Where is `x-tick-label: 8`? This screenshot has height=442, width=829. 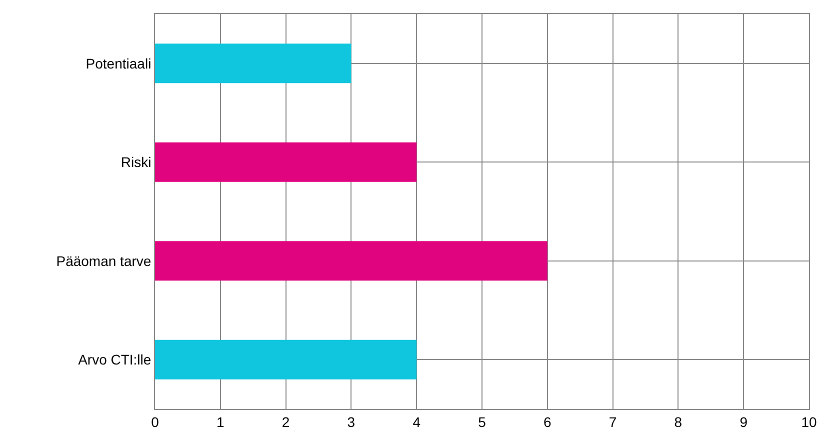 x-tick-label: 8 is located at coordinates (678, 422).